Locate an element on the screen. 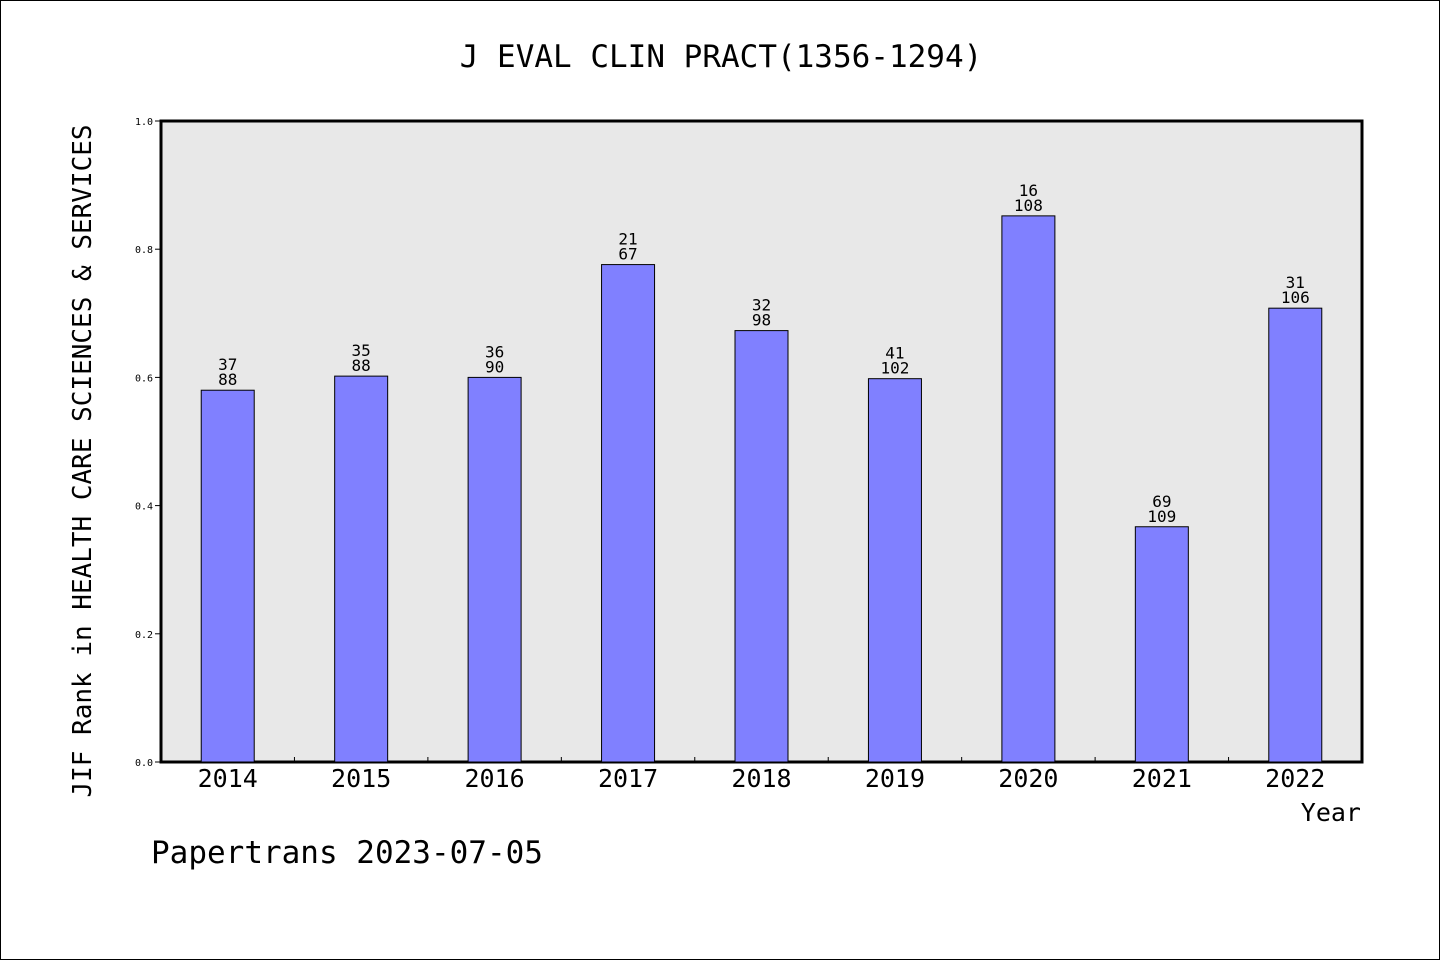  y-tick-label: 0.8 is located at coordinates (144, 250).